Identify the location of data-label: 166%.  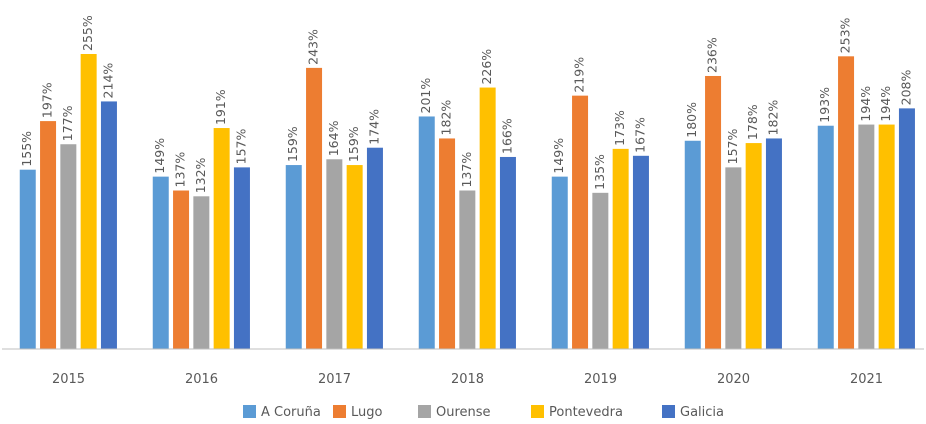
(506, 136).